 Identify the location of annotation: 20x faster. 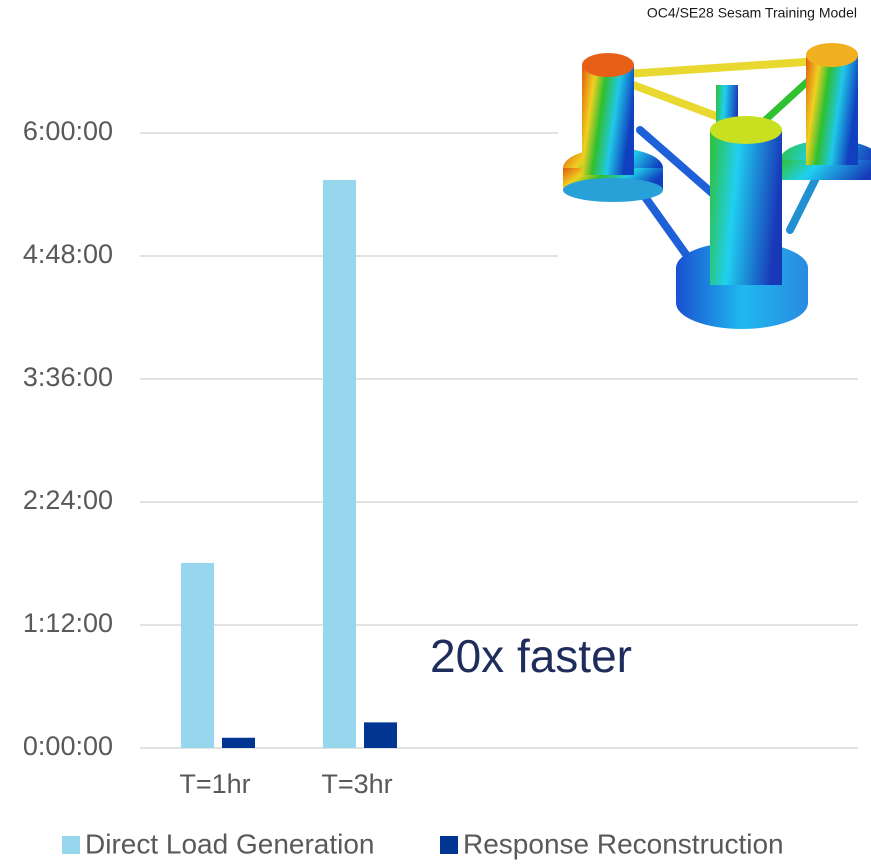
(531, 656).